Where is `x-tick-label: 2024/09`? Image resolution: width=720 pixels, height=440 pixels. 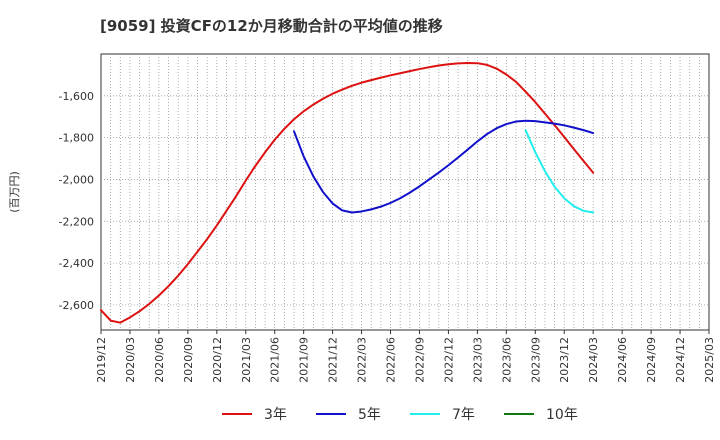 x-tick-label: 2024/09 is located at coordinates (651, 360).